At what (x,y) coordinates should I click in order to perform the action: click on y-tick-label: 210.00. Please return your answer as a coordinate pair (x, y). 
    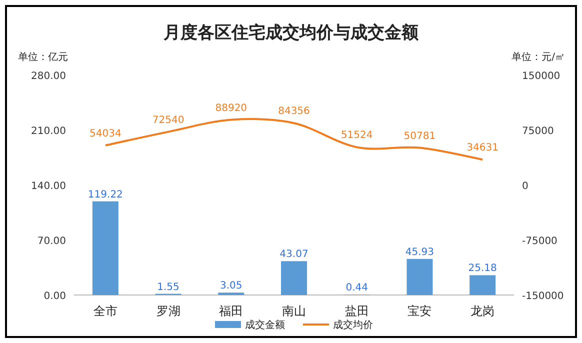
    Looking at the image, I should click on (48, 131).